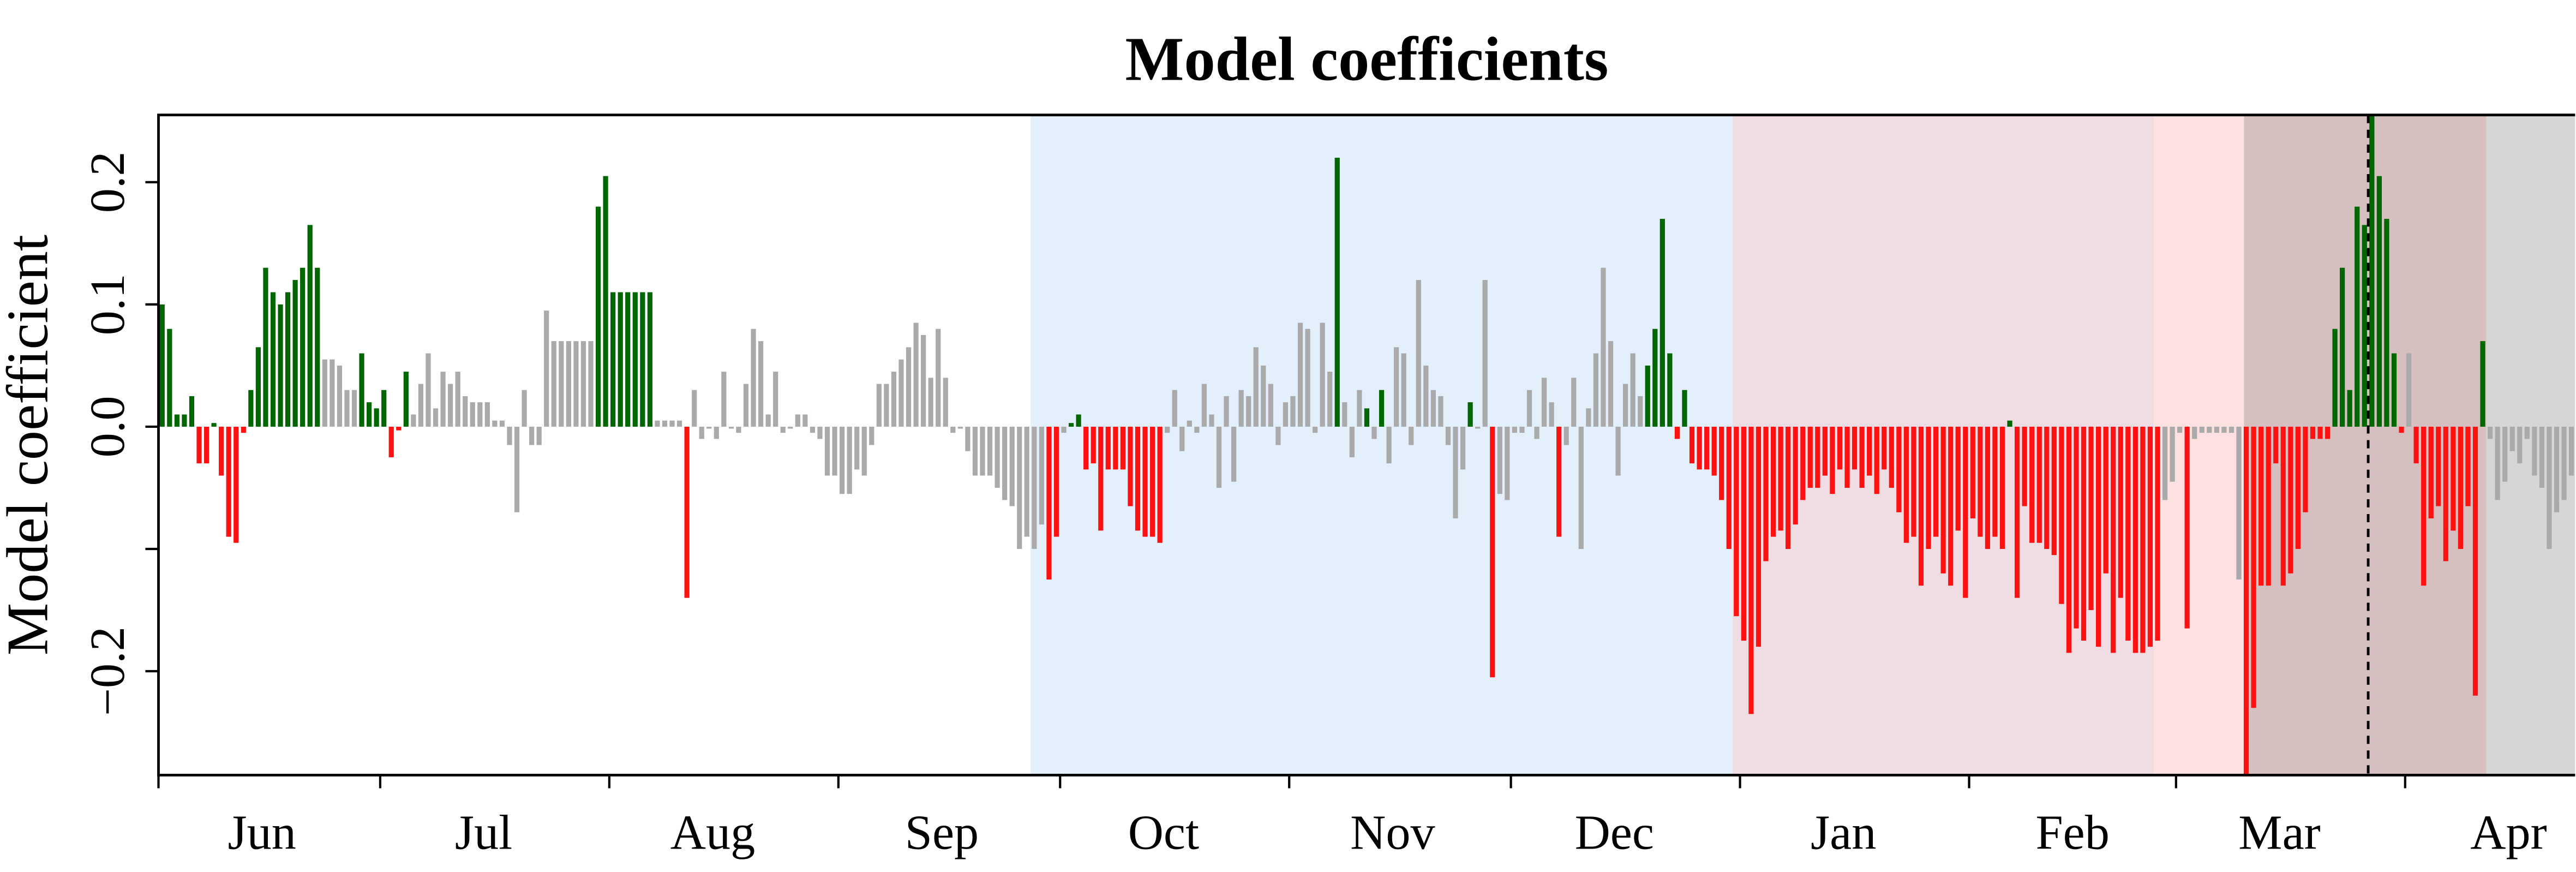 Image resolution: width=2576 pixels, height=872 pixels. What do you see at coordinates (107, 671) in the screenshot?
I see `y-tick-label: −0.2` at bounding box center [107, 671].